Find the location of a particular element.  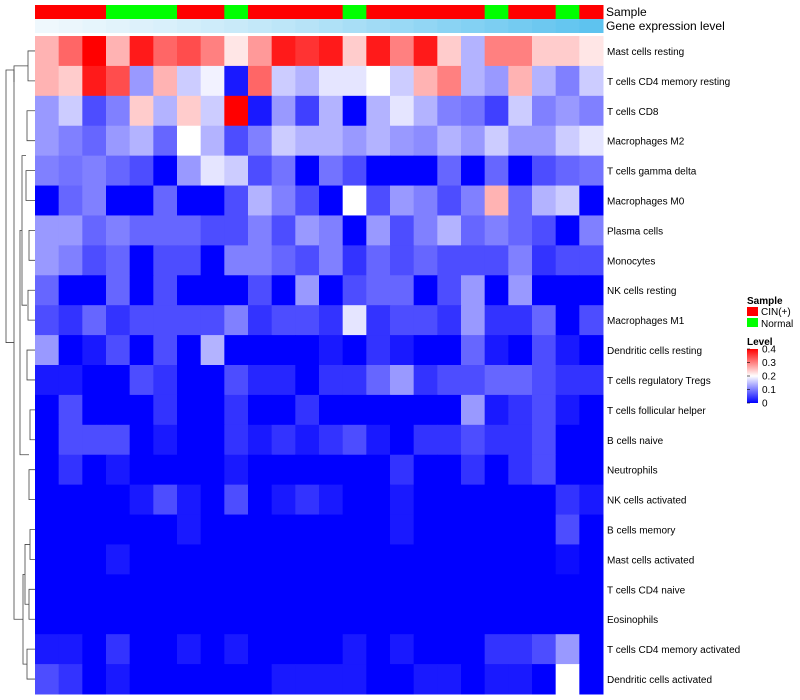

level-tick-label: 0.2 is located at coordinates (769, 377).